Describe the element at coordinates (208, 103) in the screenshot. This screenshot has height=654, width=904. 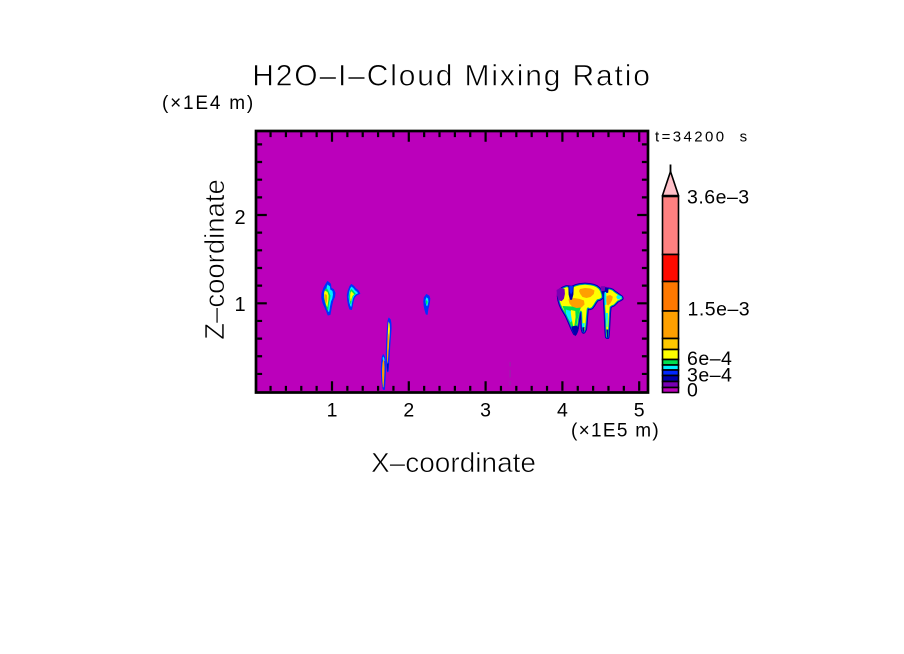
I see `svg-text: (×1E4 m)` at that location.